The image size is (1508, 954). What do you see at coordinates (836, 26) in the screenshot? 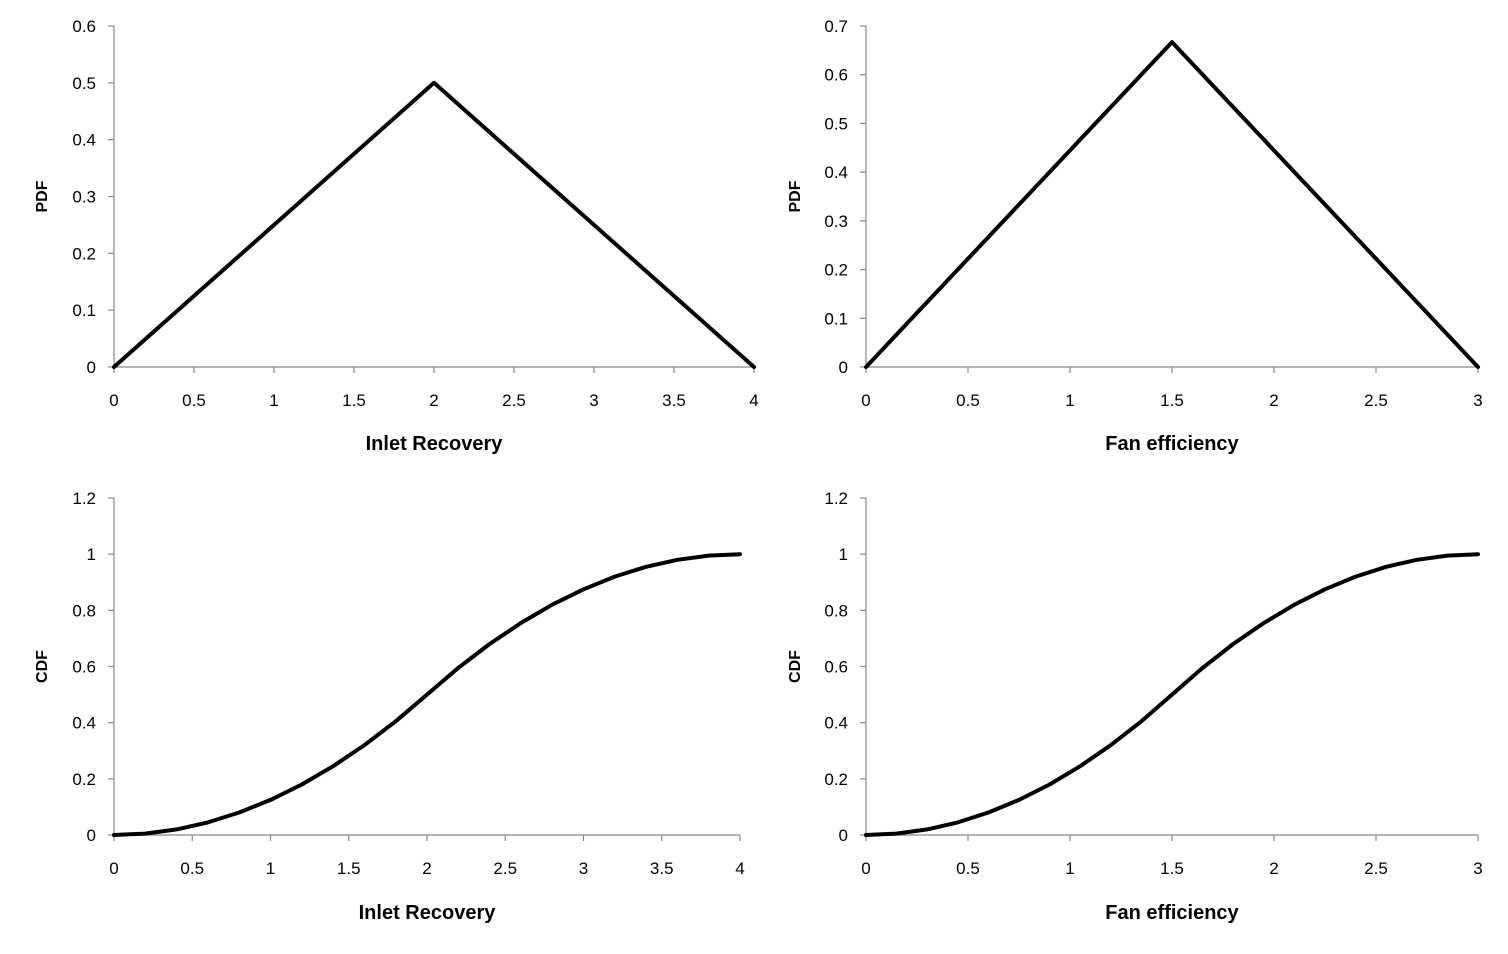
I see `y-tick-label: 0.7` at bounding box center [836, 26].